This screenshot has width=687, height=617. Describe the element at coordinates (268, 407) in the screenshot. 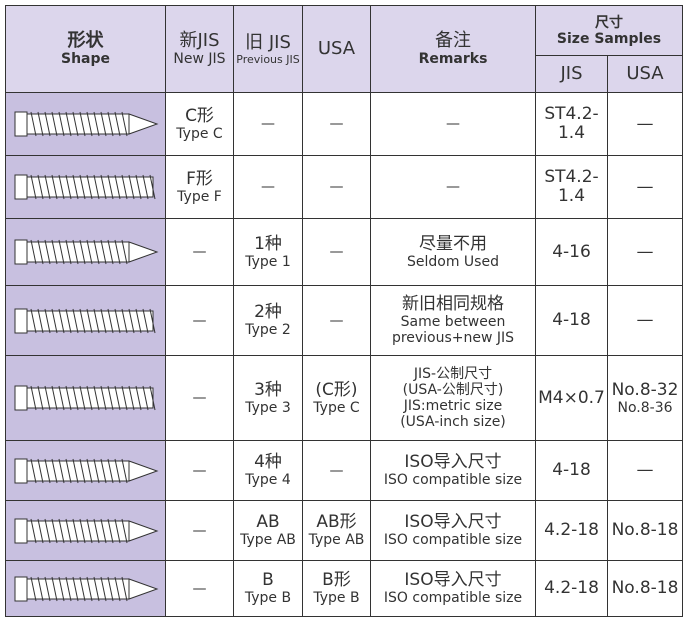

I see `cell-text: Type 3` at that location.